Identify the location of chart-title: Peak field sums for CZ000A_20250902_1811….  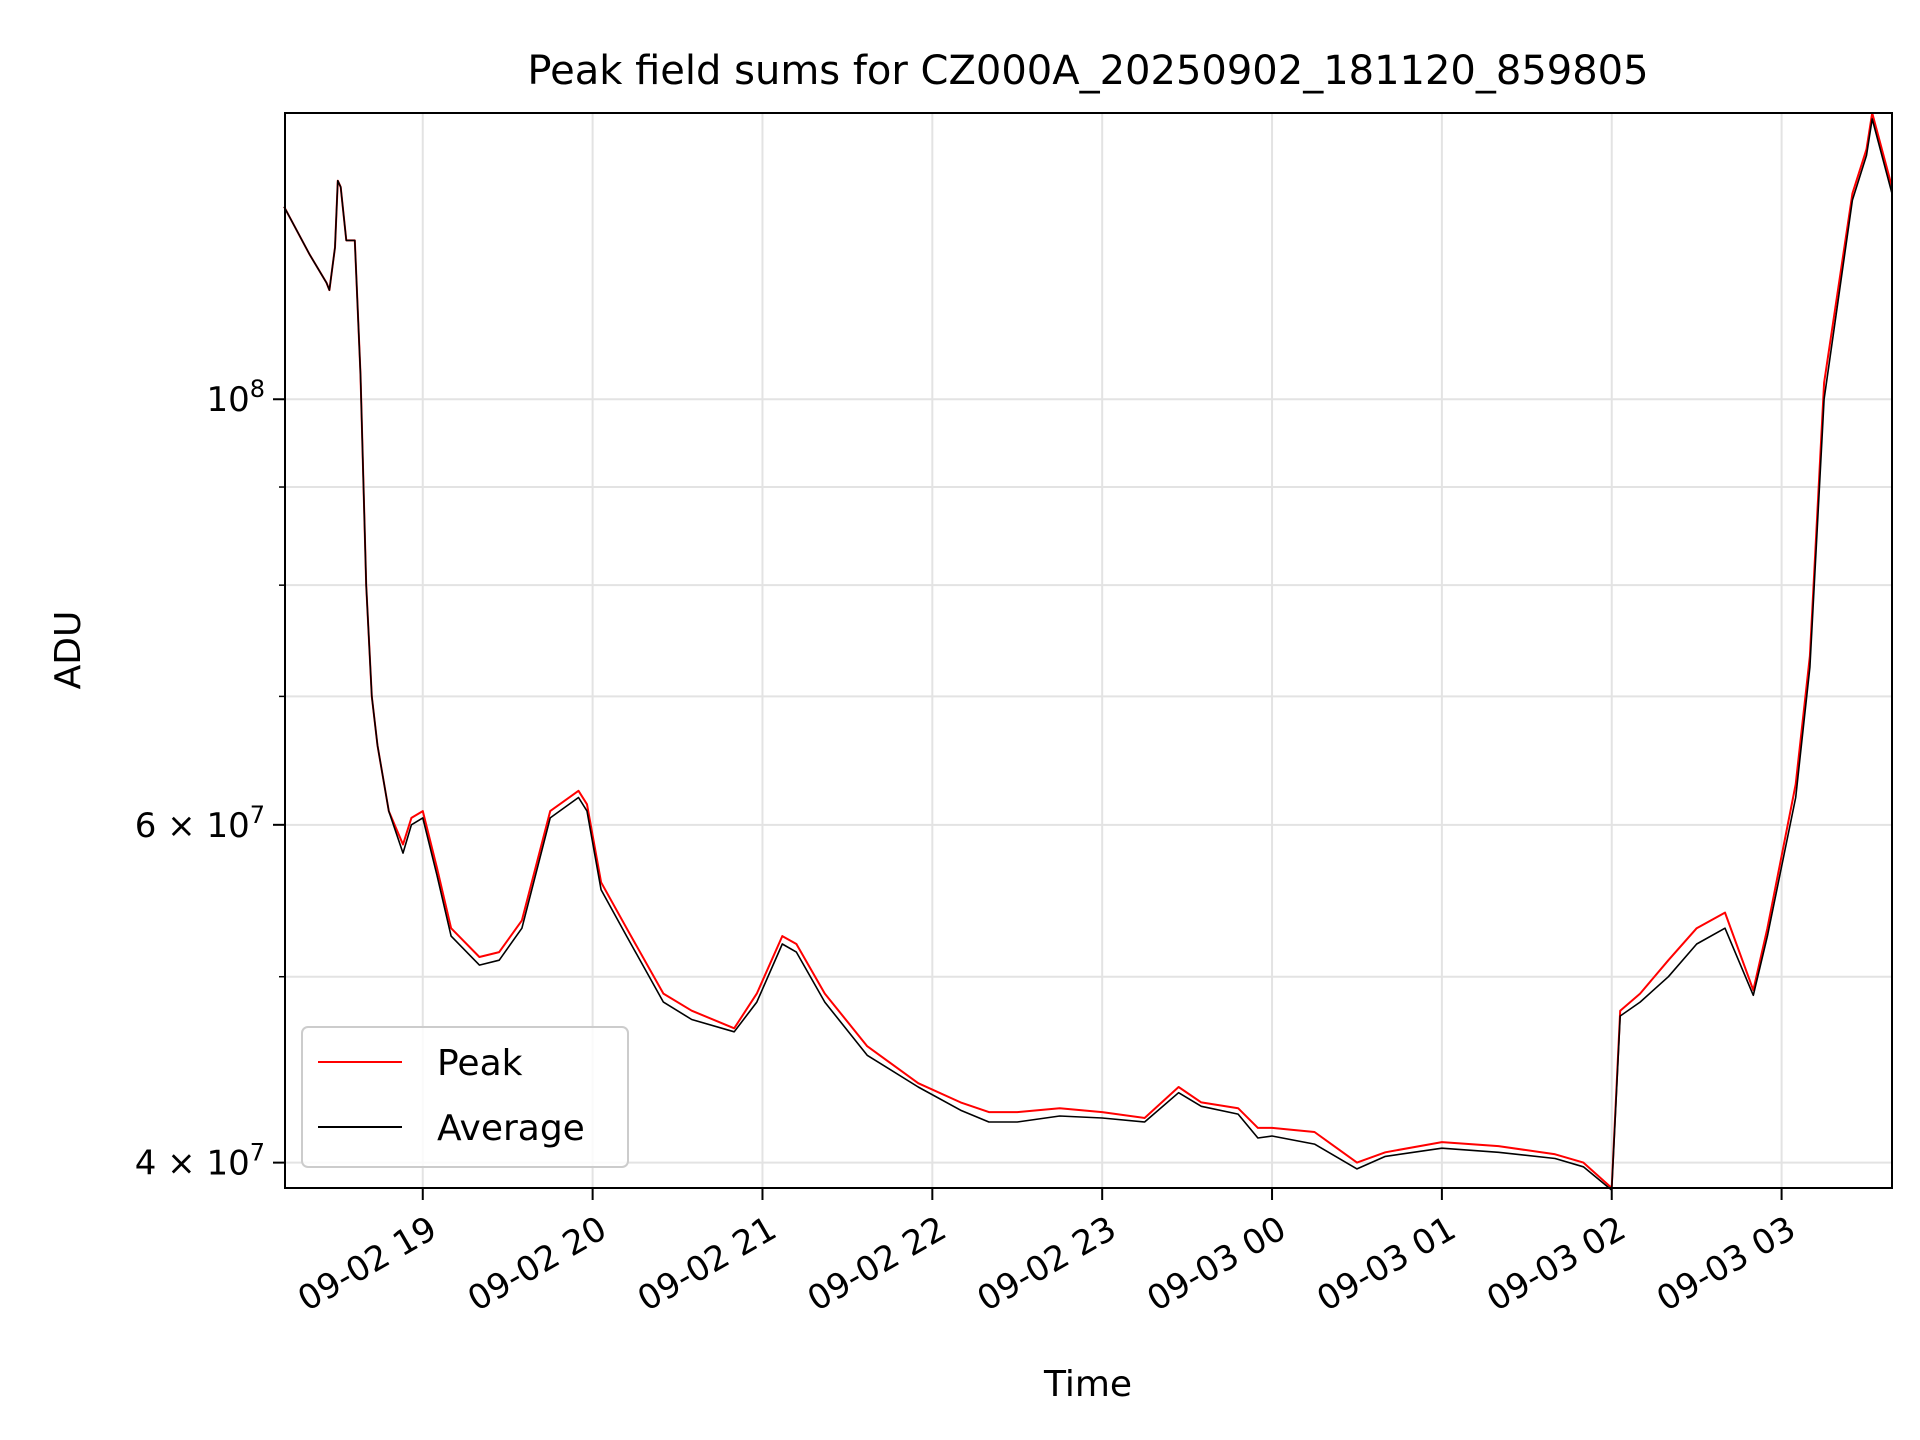
(1087, 71).